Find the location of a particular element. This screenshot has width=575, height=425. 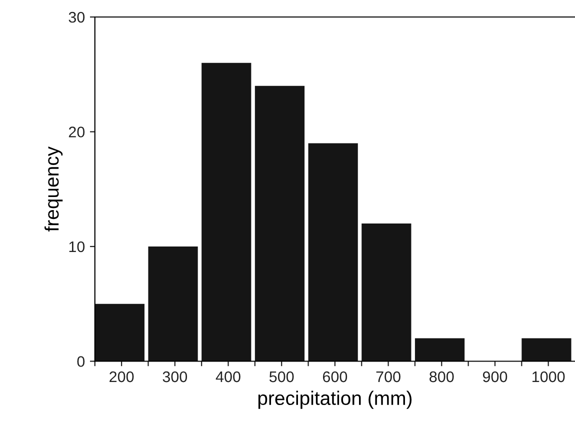

x-tick-label: 400 is located at coordinates (228, 376).